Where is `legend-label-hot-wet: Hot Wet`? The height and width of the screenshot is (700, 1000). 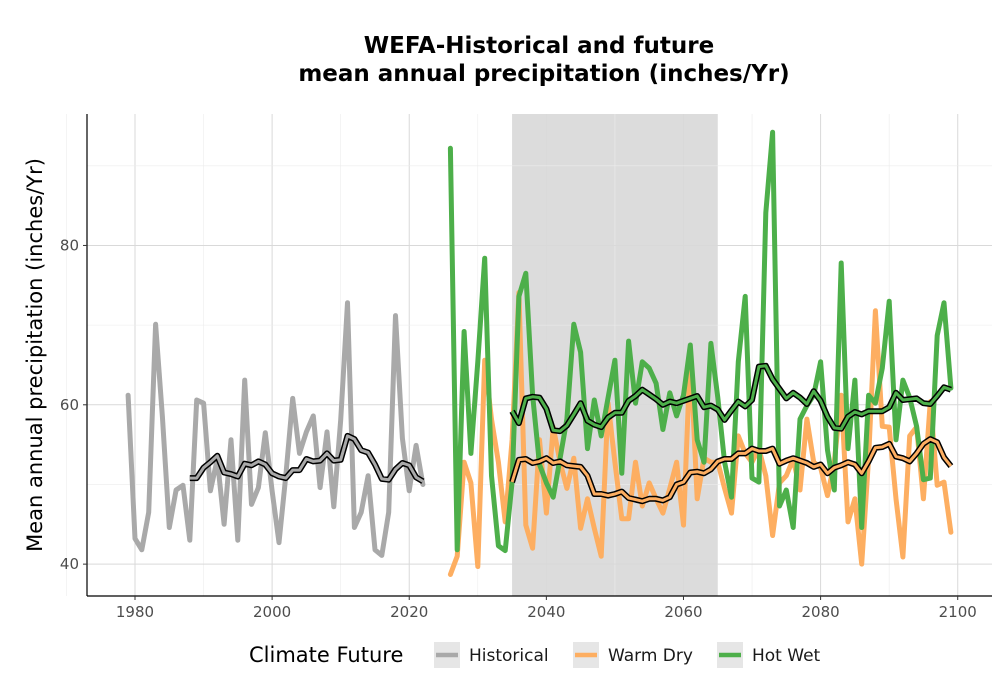
legend-label-hot-wet: Hot Wet is located at coordinates (786, 656).